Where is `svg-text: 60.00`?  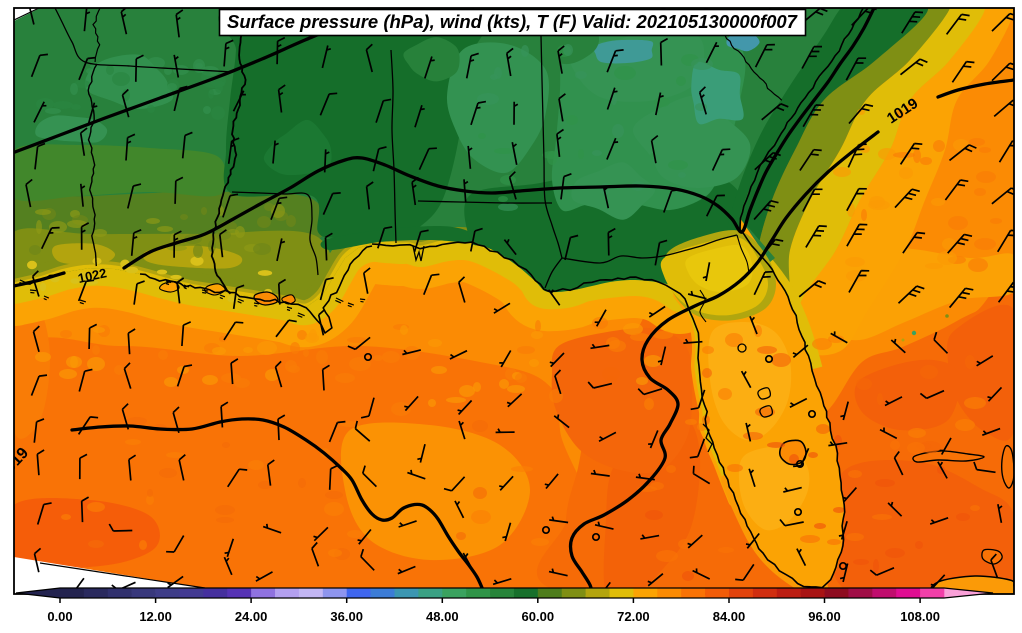
svg-text: 60.00 is located at coordinates (538, 616).